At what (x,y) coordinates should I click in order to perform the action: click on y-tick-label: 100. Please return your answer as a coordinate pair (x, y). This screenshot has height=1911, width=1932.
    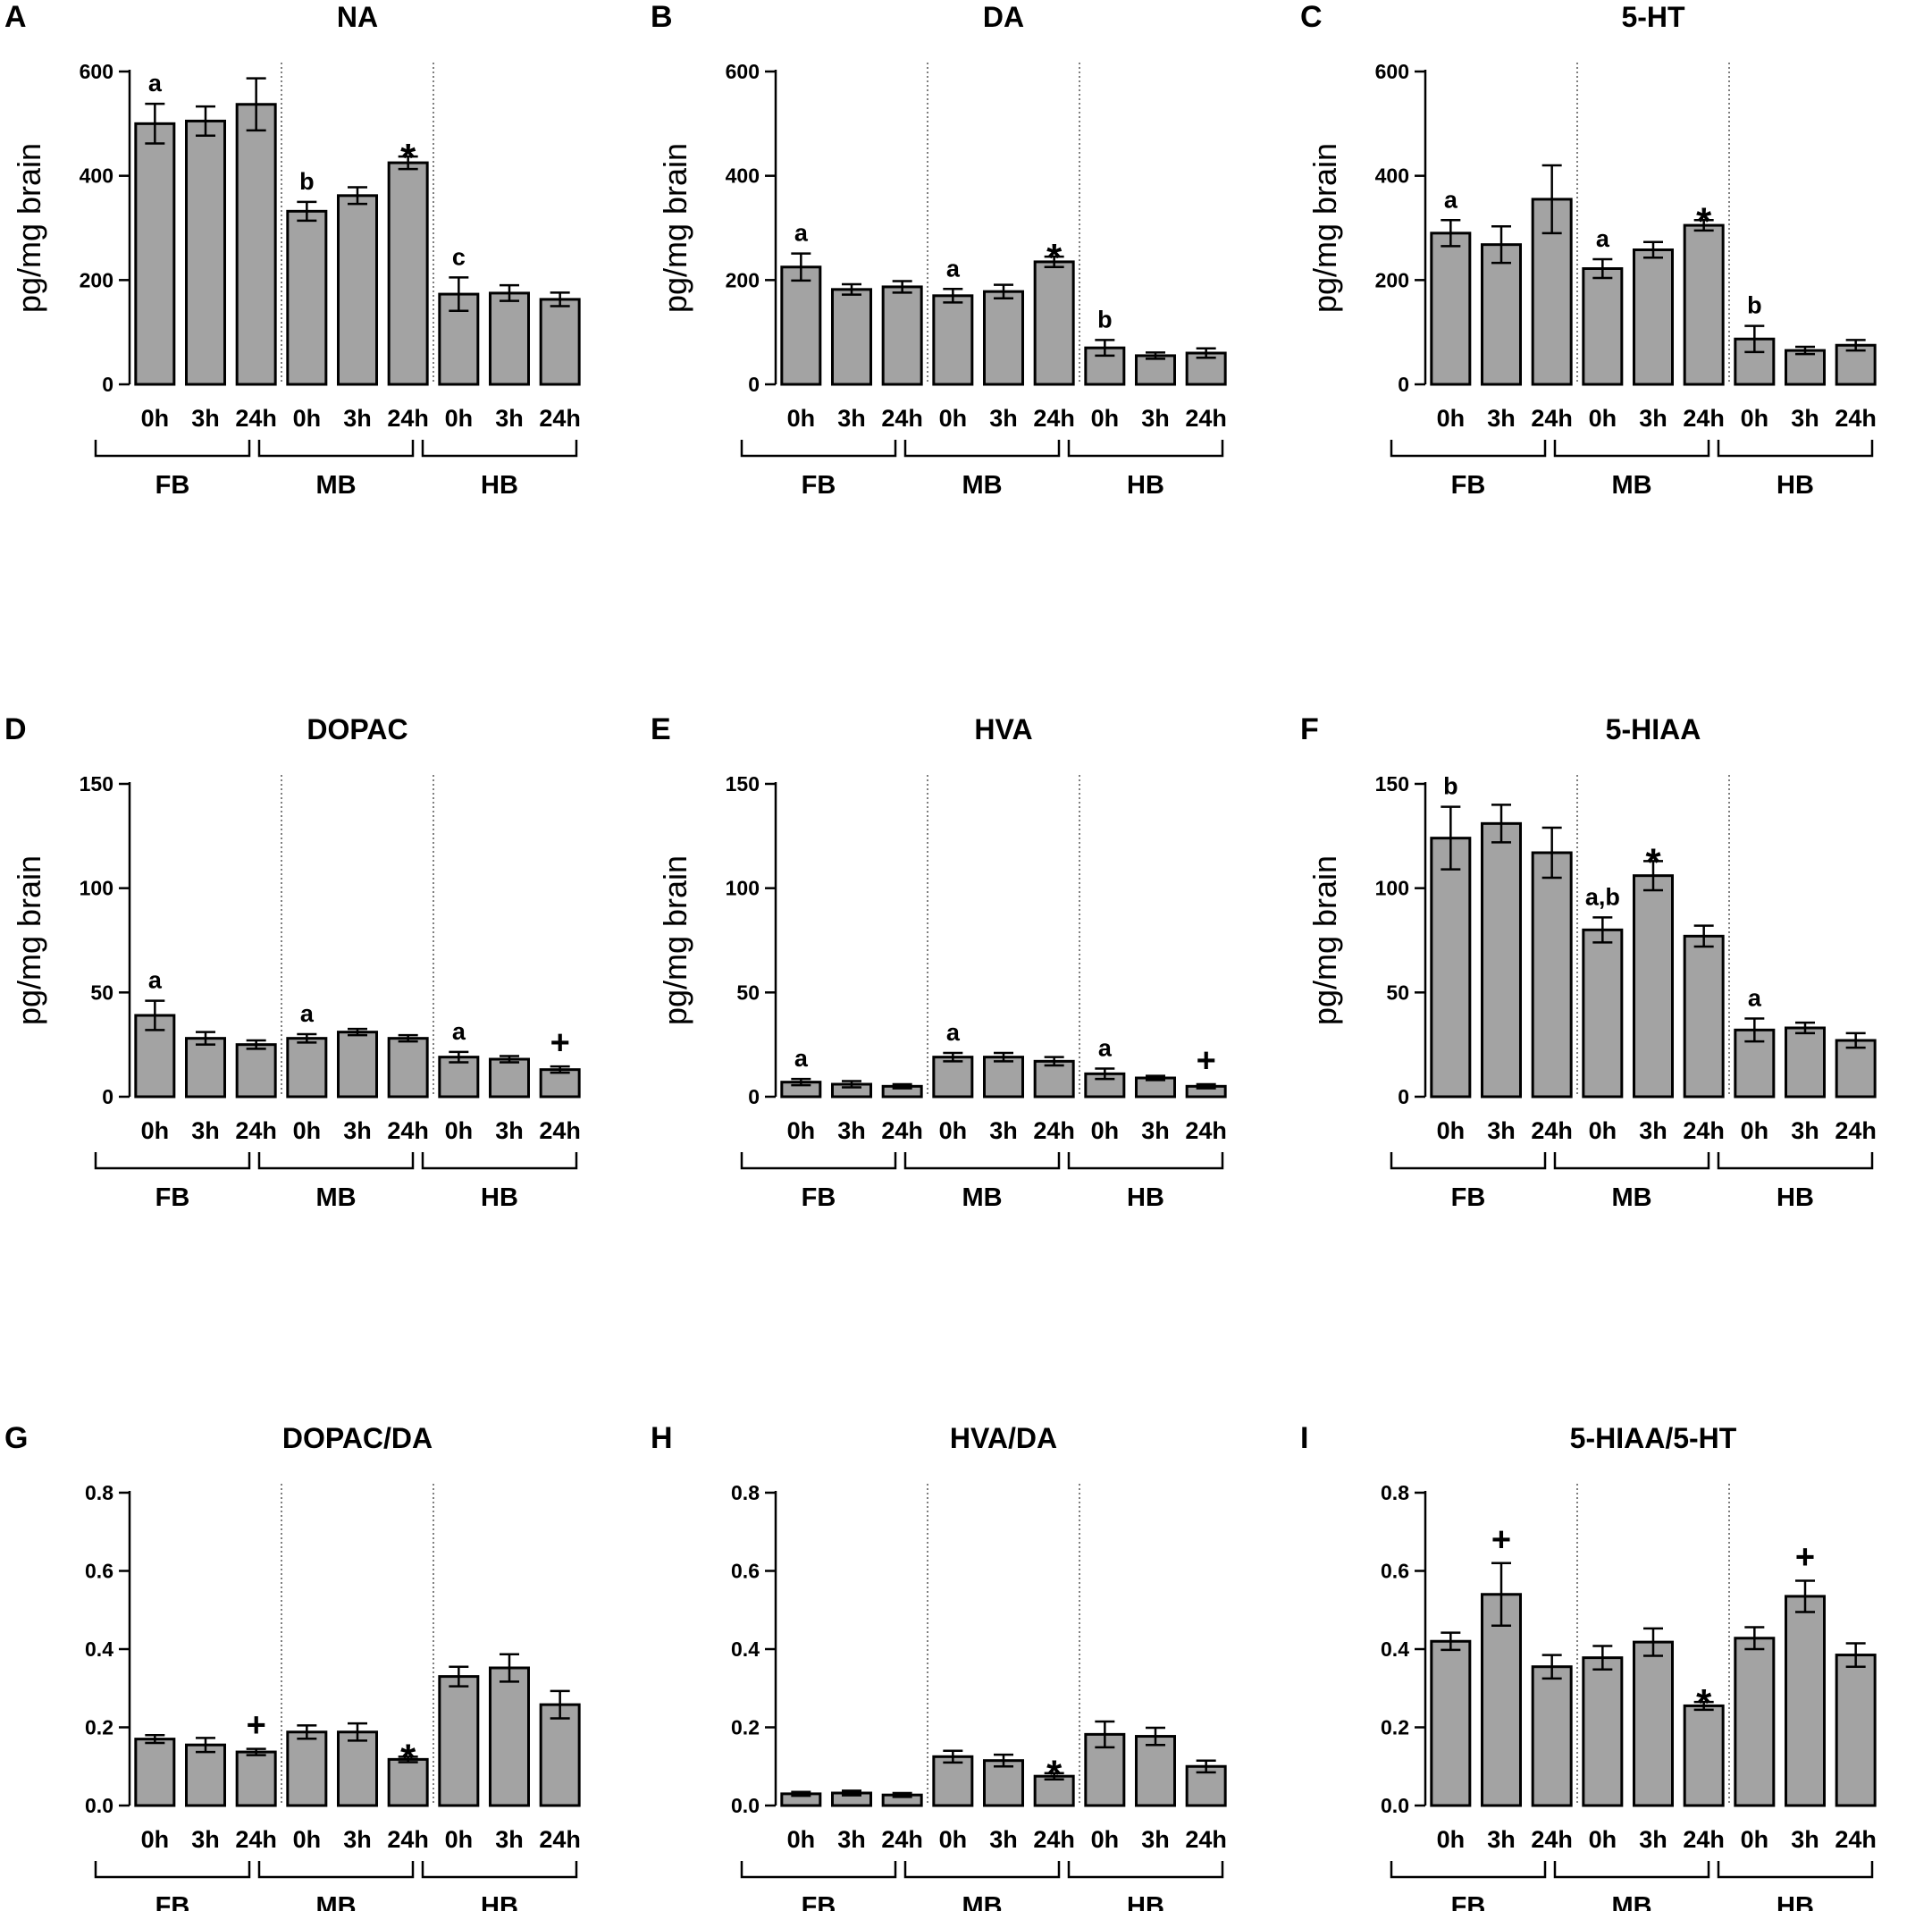
    Looking at the image, I should click on (96, 888).